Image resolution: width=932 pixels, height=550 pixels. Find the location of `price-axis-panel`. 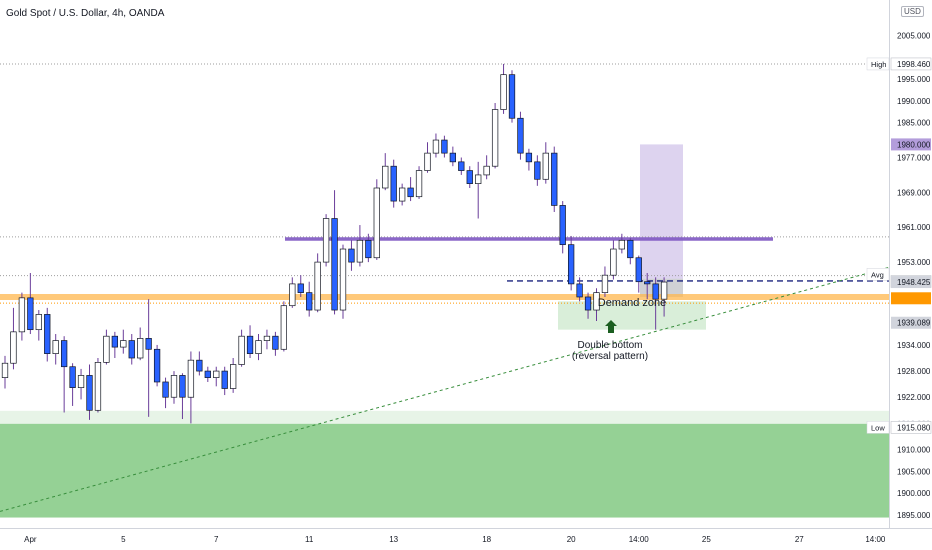

price-axis-panel is located at coordinates (911, 264).